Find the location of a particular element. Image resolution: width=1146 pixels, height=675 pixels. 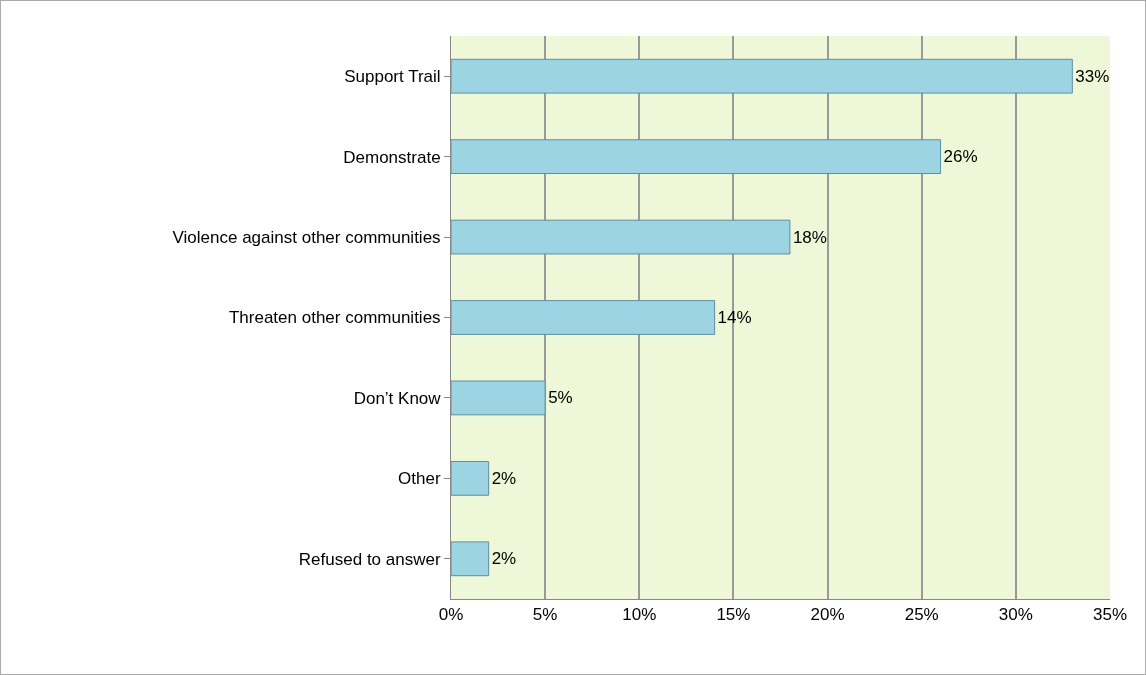

x-tick-label: 15% is located at coordinates (733, 615).